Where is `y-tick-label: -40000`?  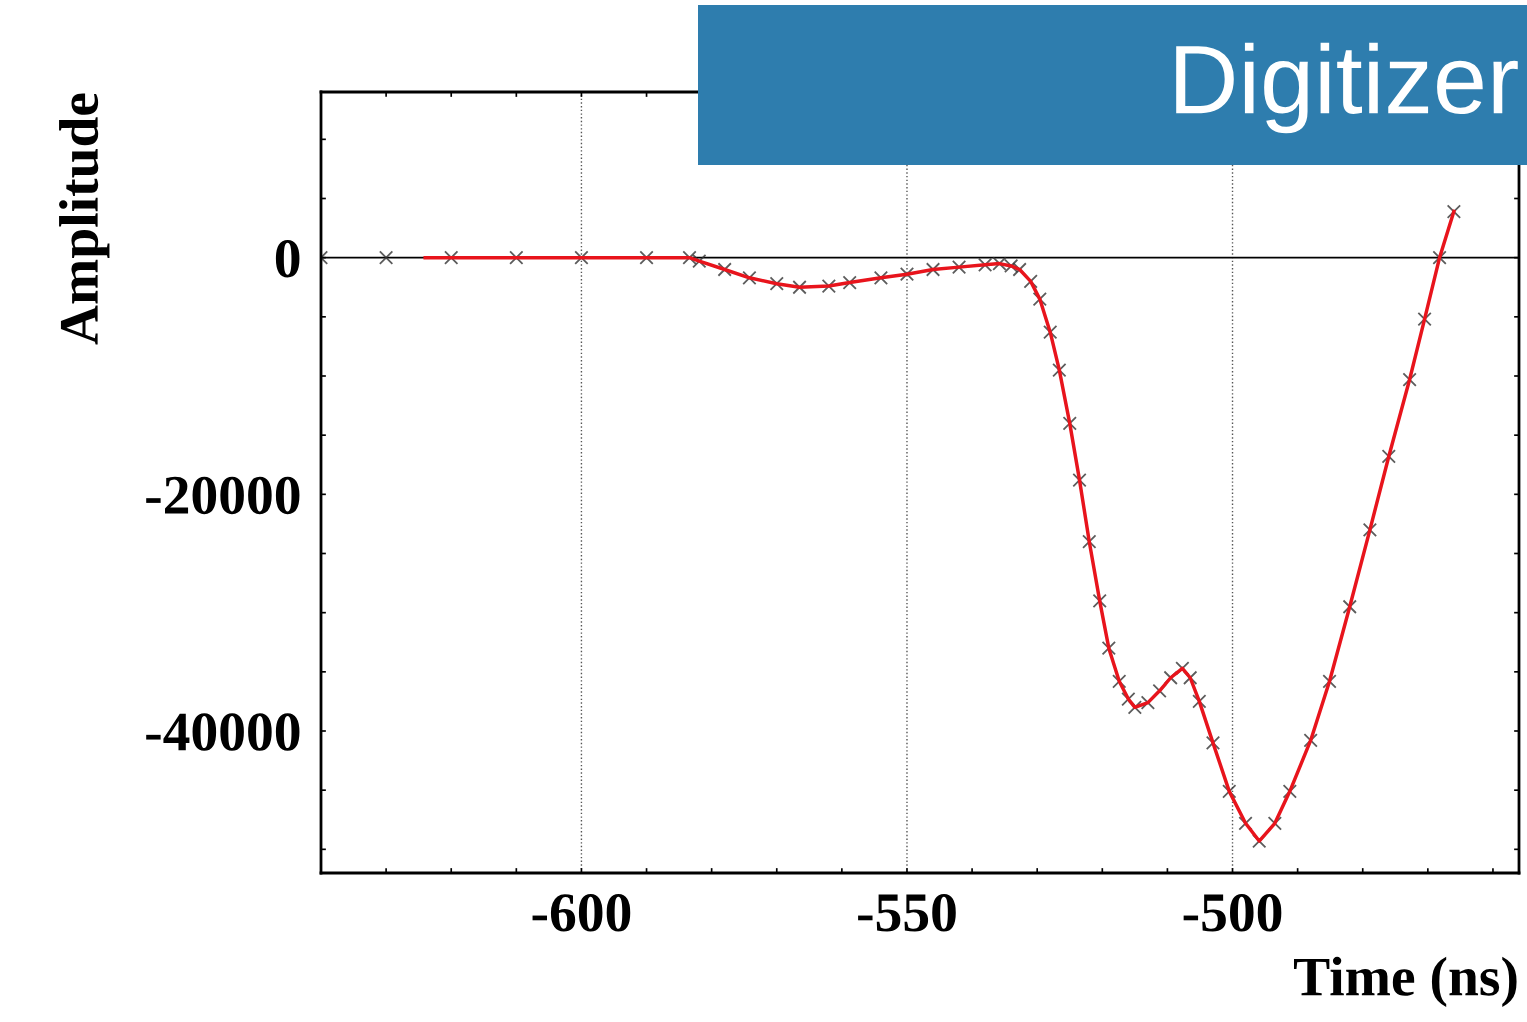
y-tick-label: -40000 is located at coordinates (223, 732).